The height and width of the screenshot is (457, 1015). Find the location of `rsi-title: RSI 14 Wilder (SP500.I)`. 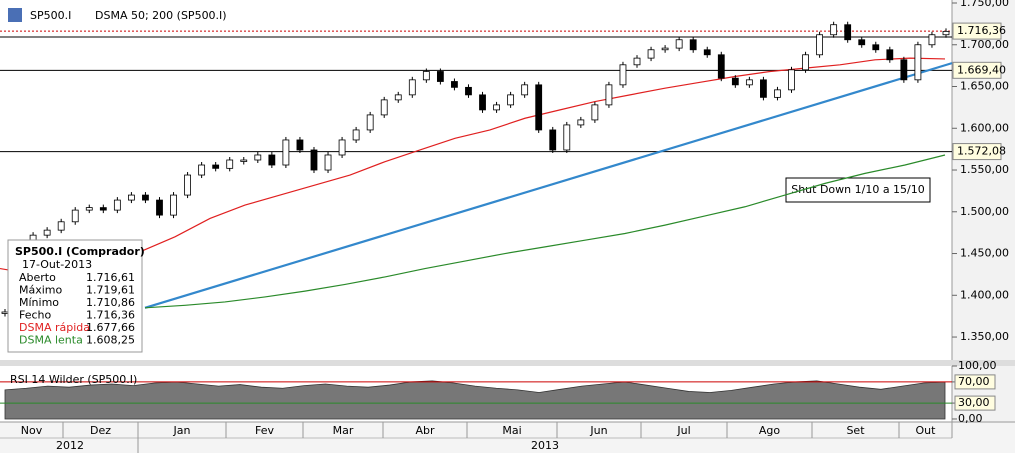

rsi-title: RSI 14 Wilder (SP500.I) is located at coordinates (73, 379).